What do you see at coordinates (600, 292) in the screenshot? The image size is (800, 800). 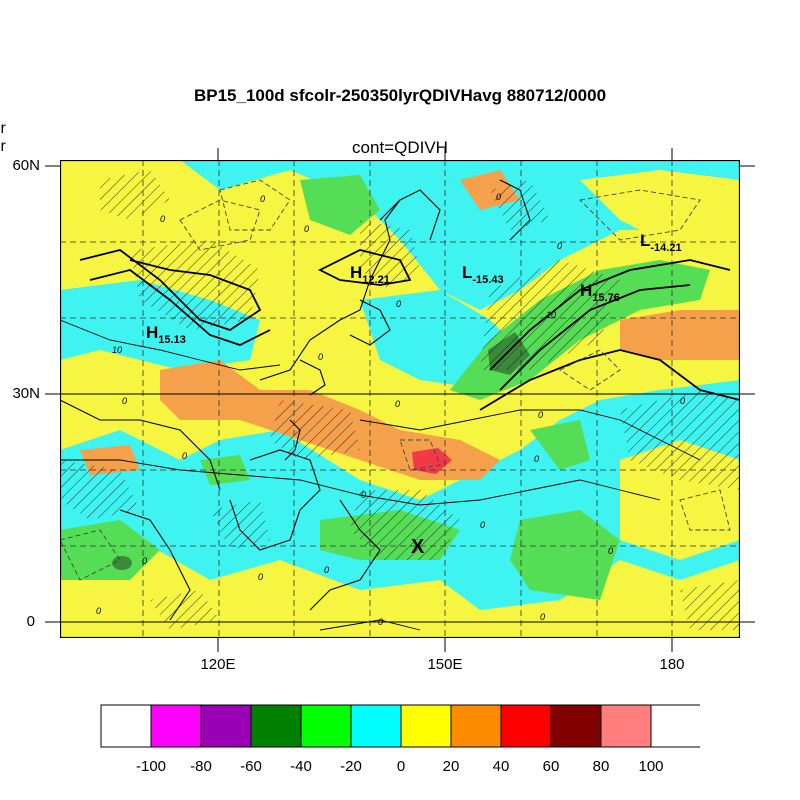 I see `pressure-center-high: H15.76` at bounding box center [600, 292].